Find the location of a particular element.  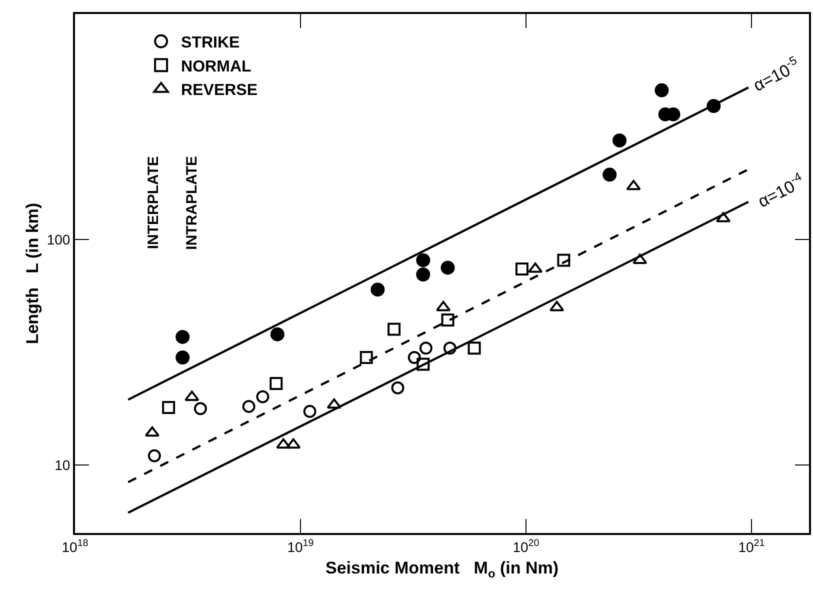

x-tick-label: 10$^{21}$ is located at coordinates (751, 546).